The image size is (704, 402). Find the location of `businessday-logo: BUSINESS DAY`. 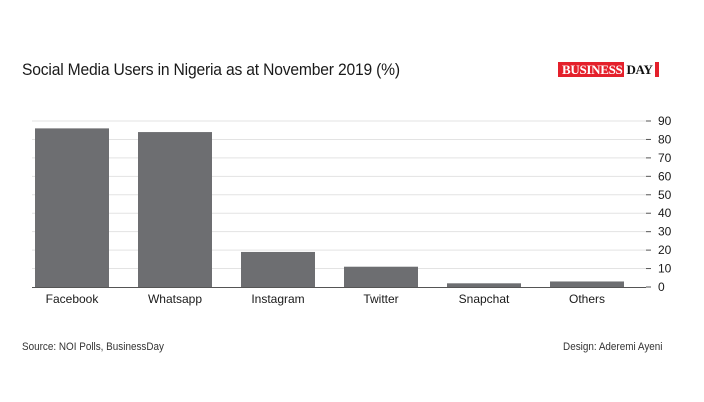

businessday-logo: BUSINESS DAY is located at coordinates (608, 69).